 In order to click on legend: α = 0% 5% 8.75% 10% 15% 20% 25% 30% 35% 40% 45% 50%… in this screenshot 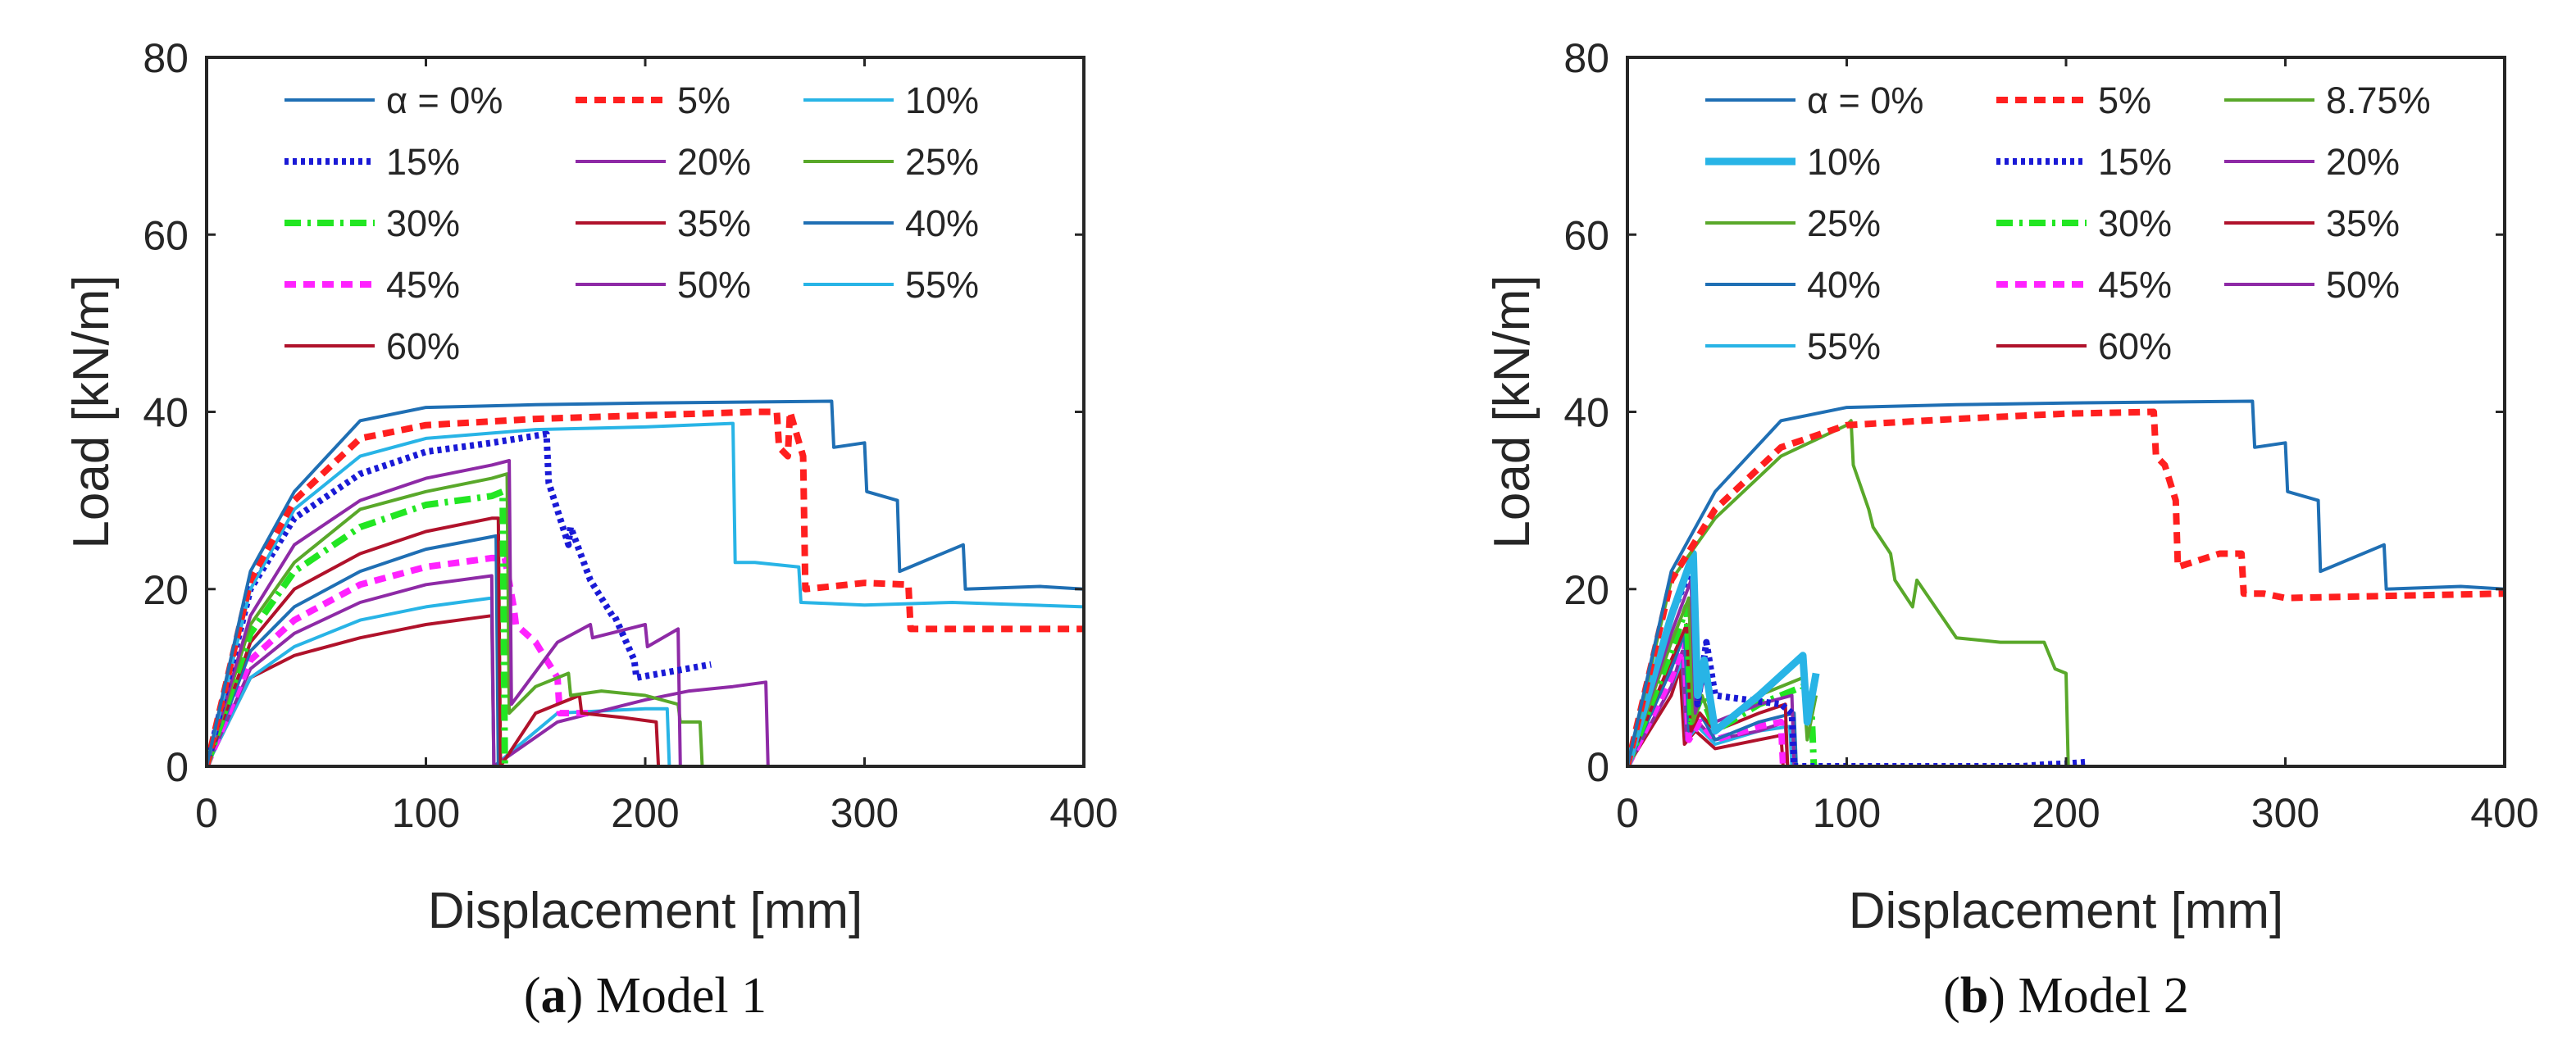, I will do `click(2068, 223)`.